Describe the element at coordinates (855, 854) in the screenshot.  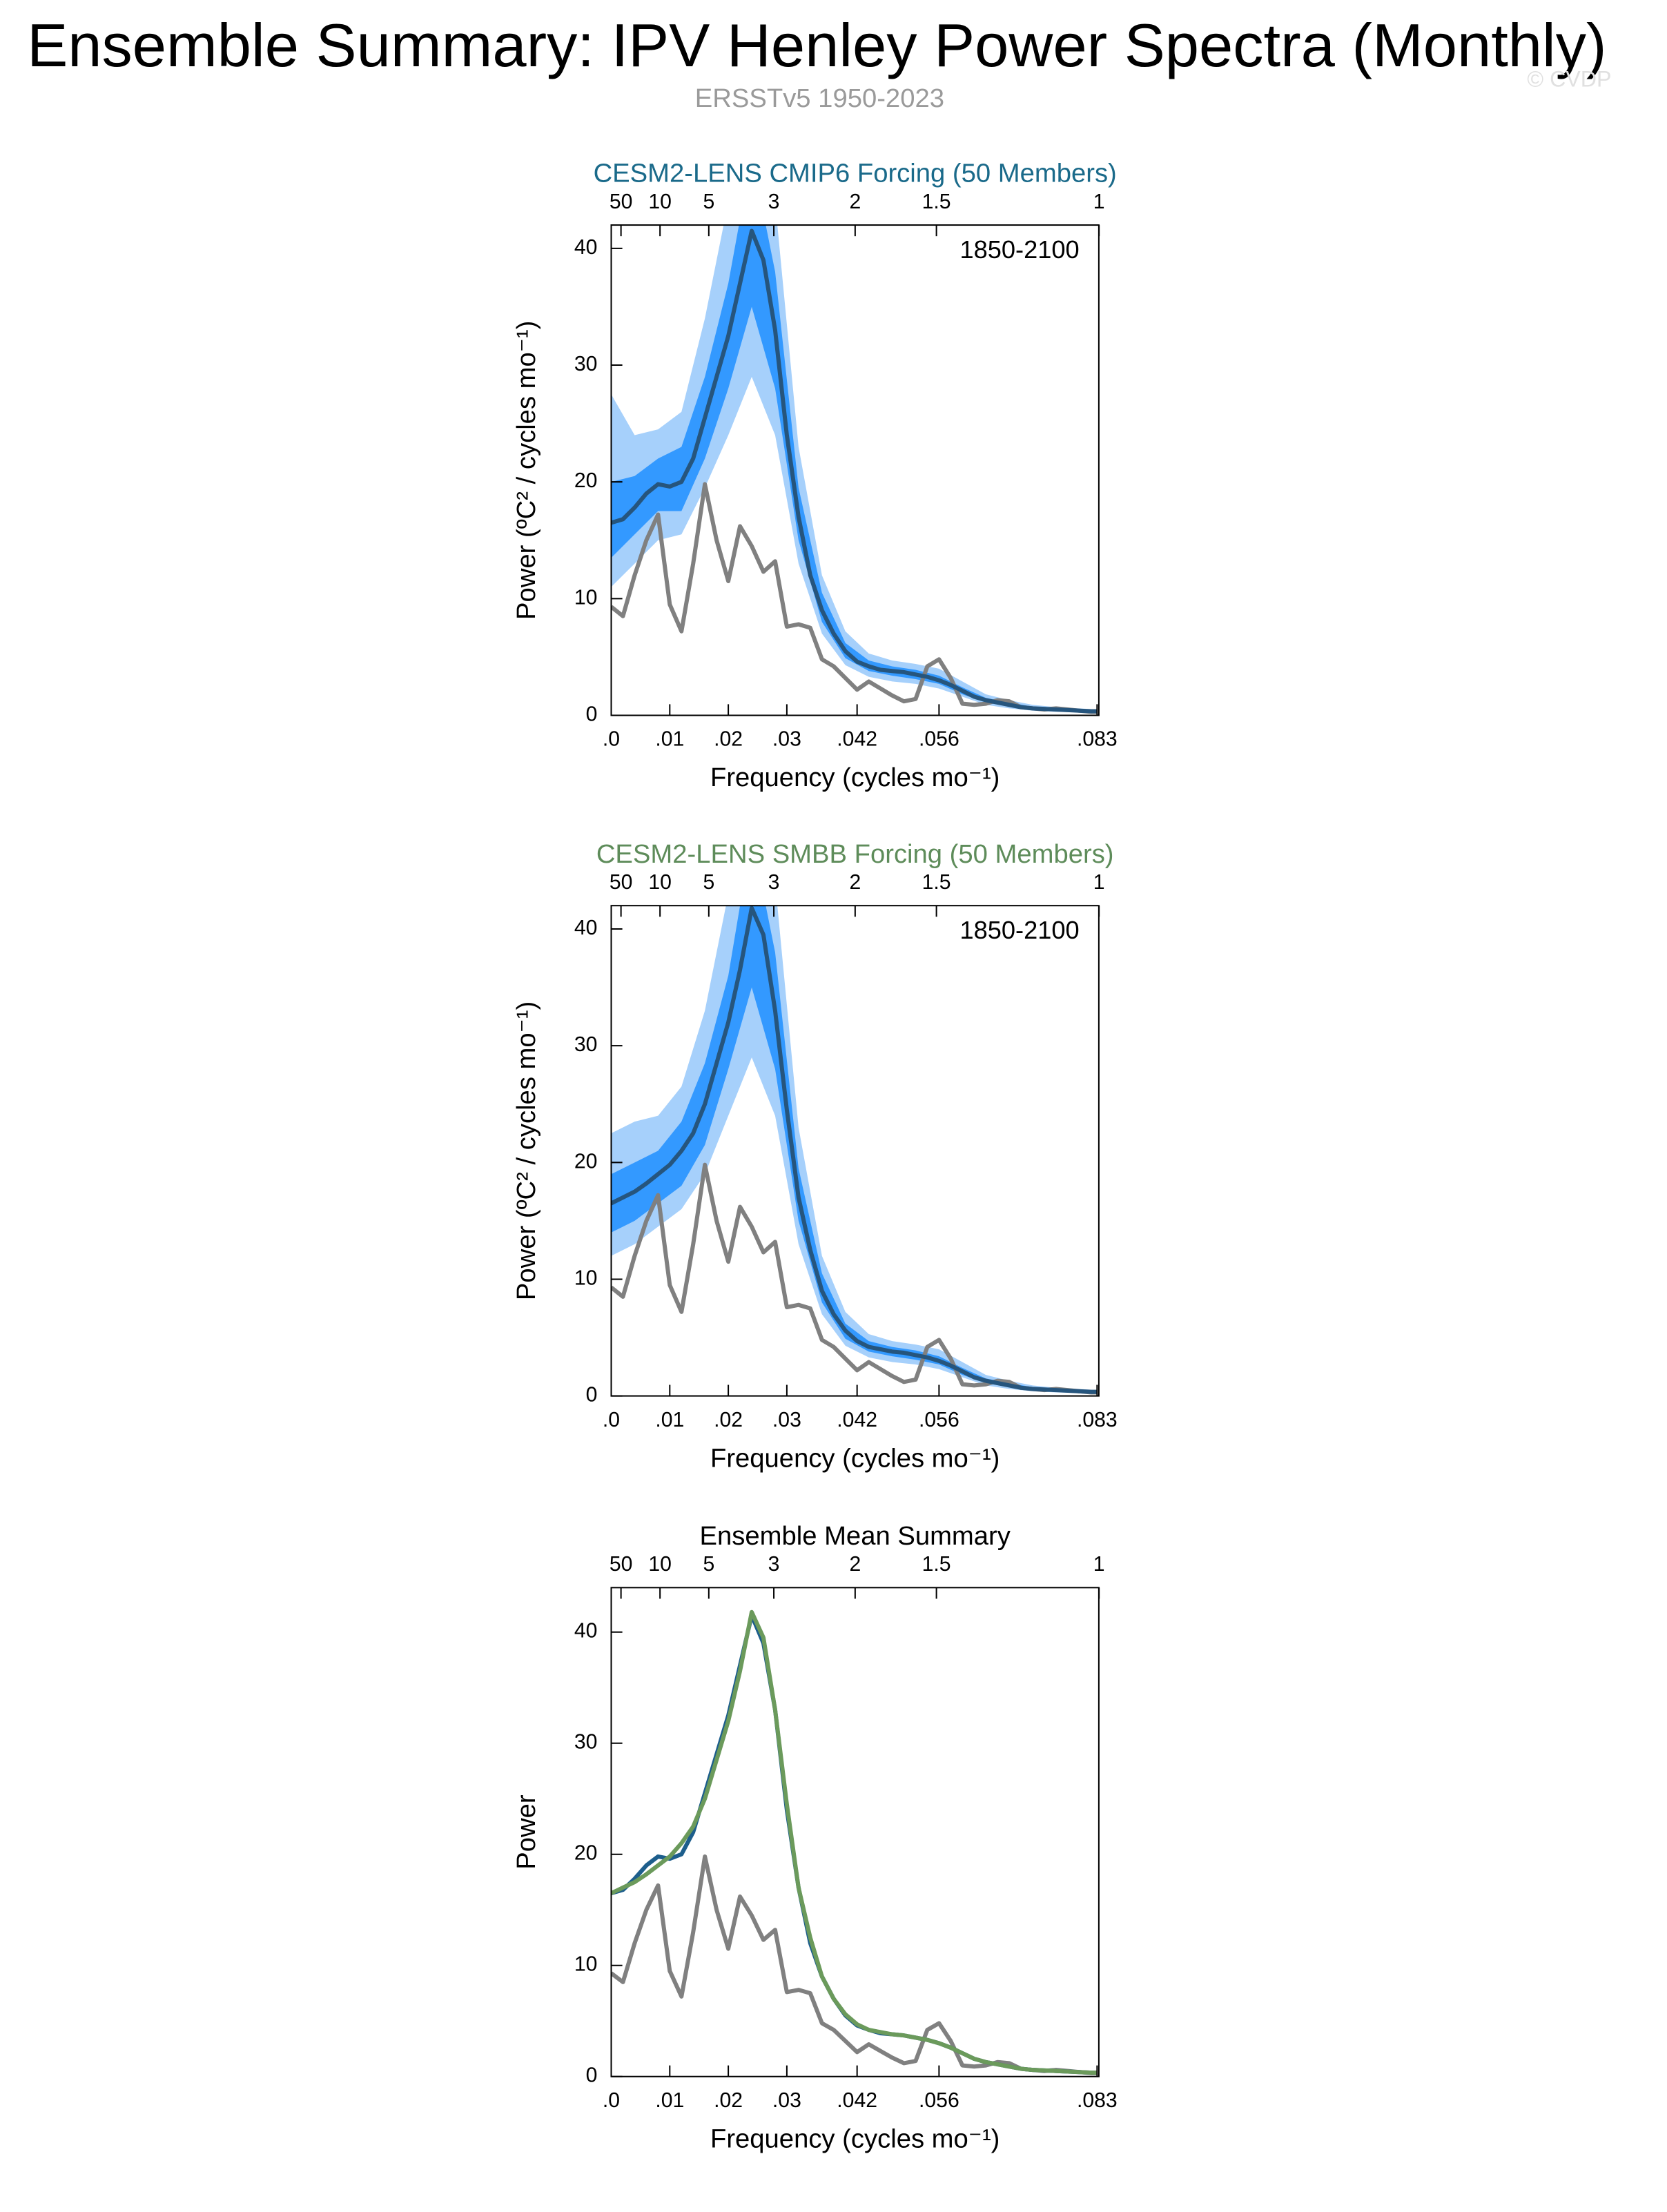
I see `chart-title: CESM2-LENS SMBB Forcing (50 Members)` at that location.